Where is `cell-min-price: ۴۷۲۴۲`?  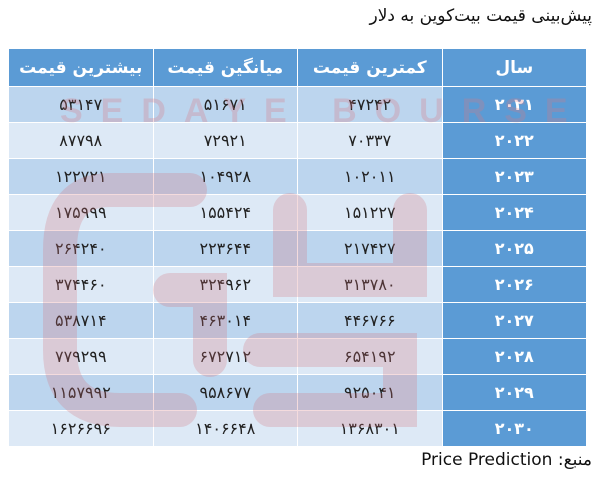 cell-min-price: ۴۷۲۴۲ is located at coordinates (370, 104).